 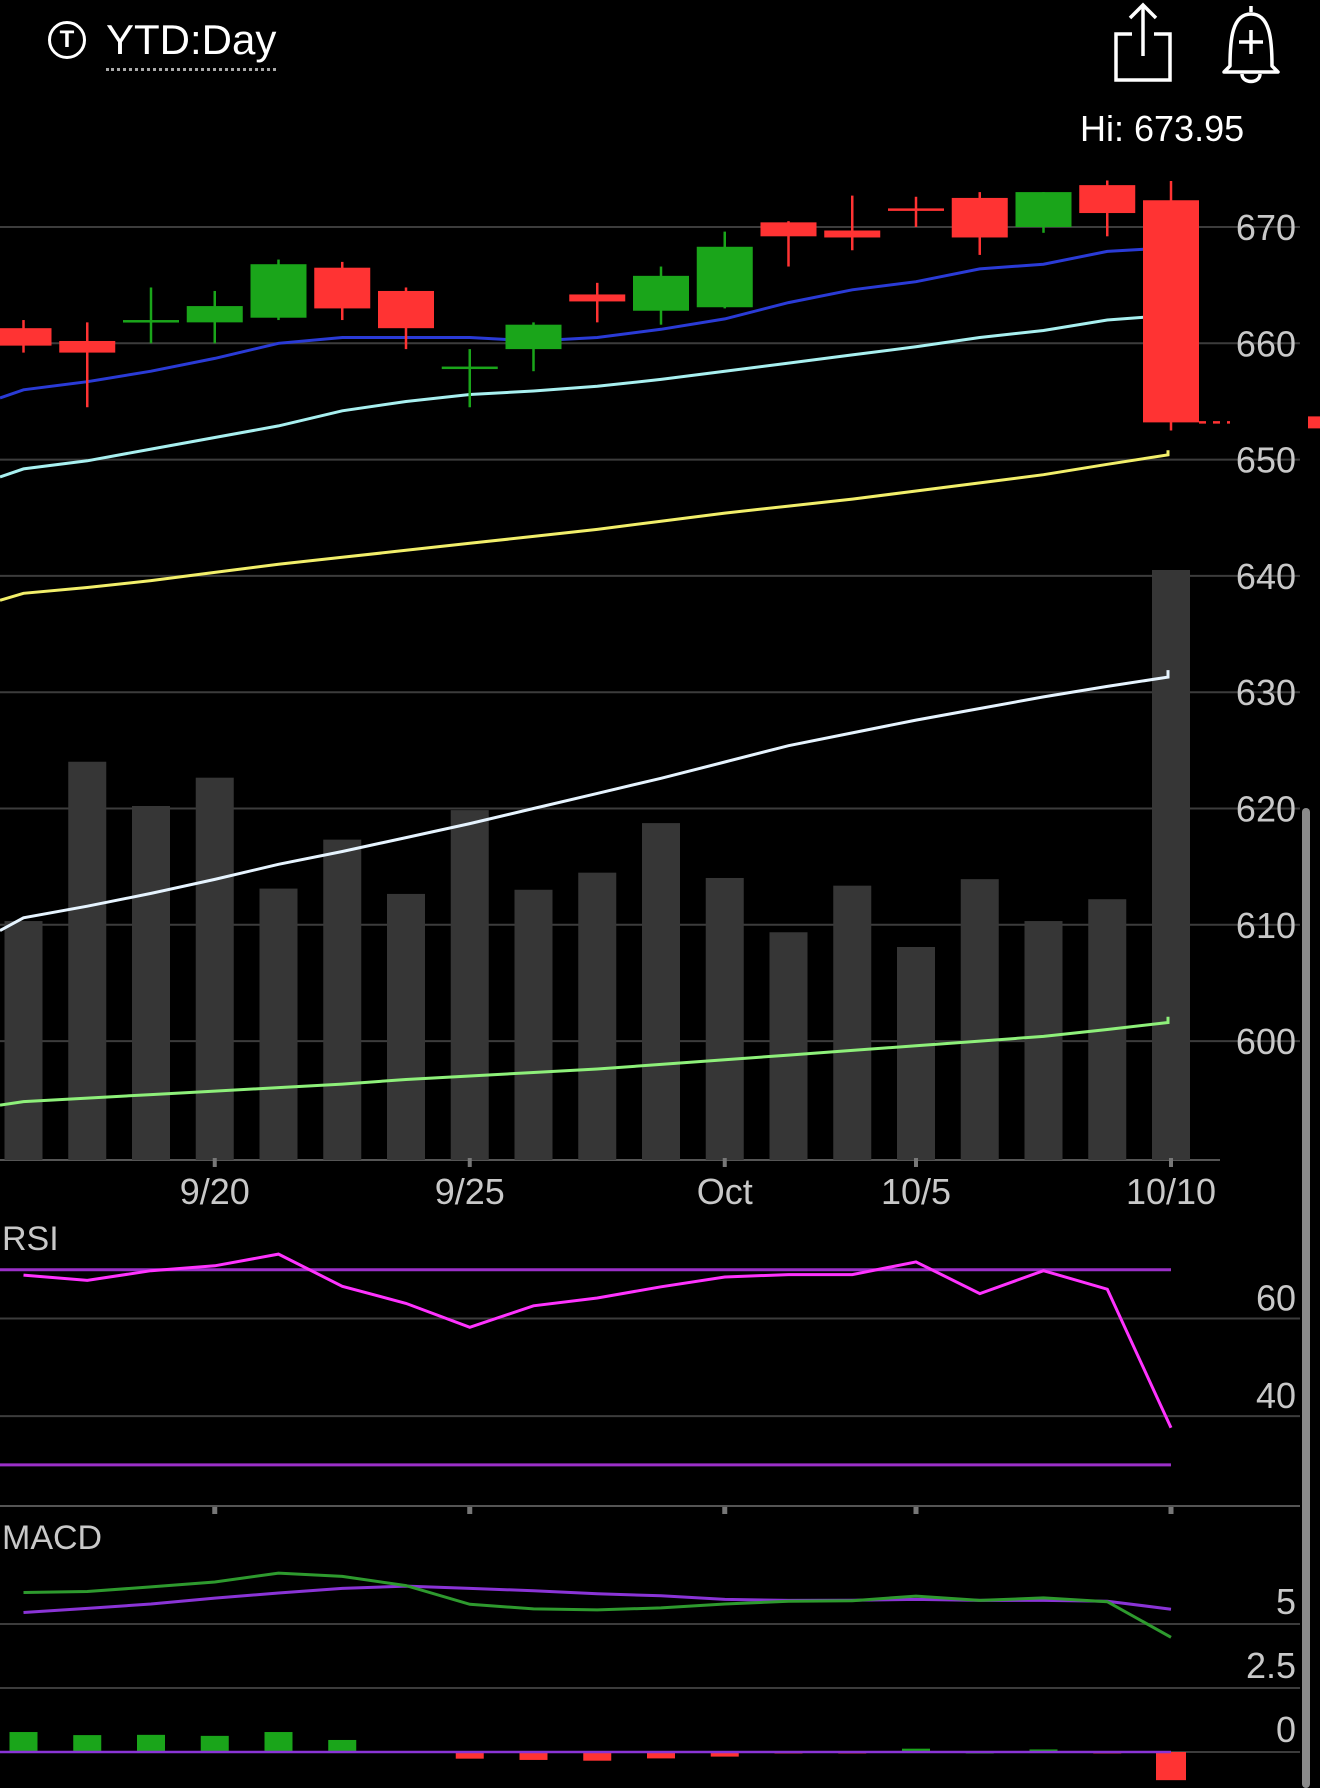 I want to click on bell-plus-icon, so click(x=1251, y=45).